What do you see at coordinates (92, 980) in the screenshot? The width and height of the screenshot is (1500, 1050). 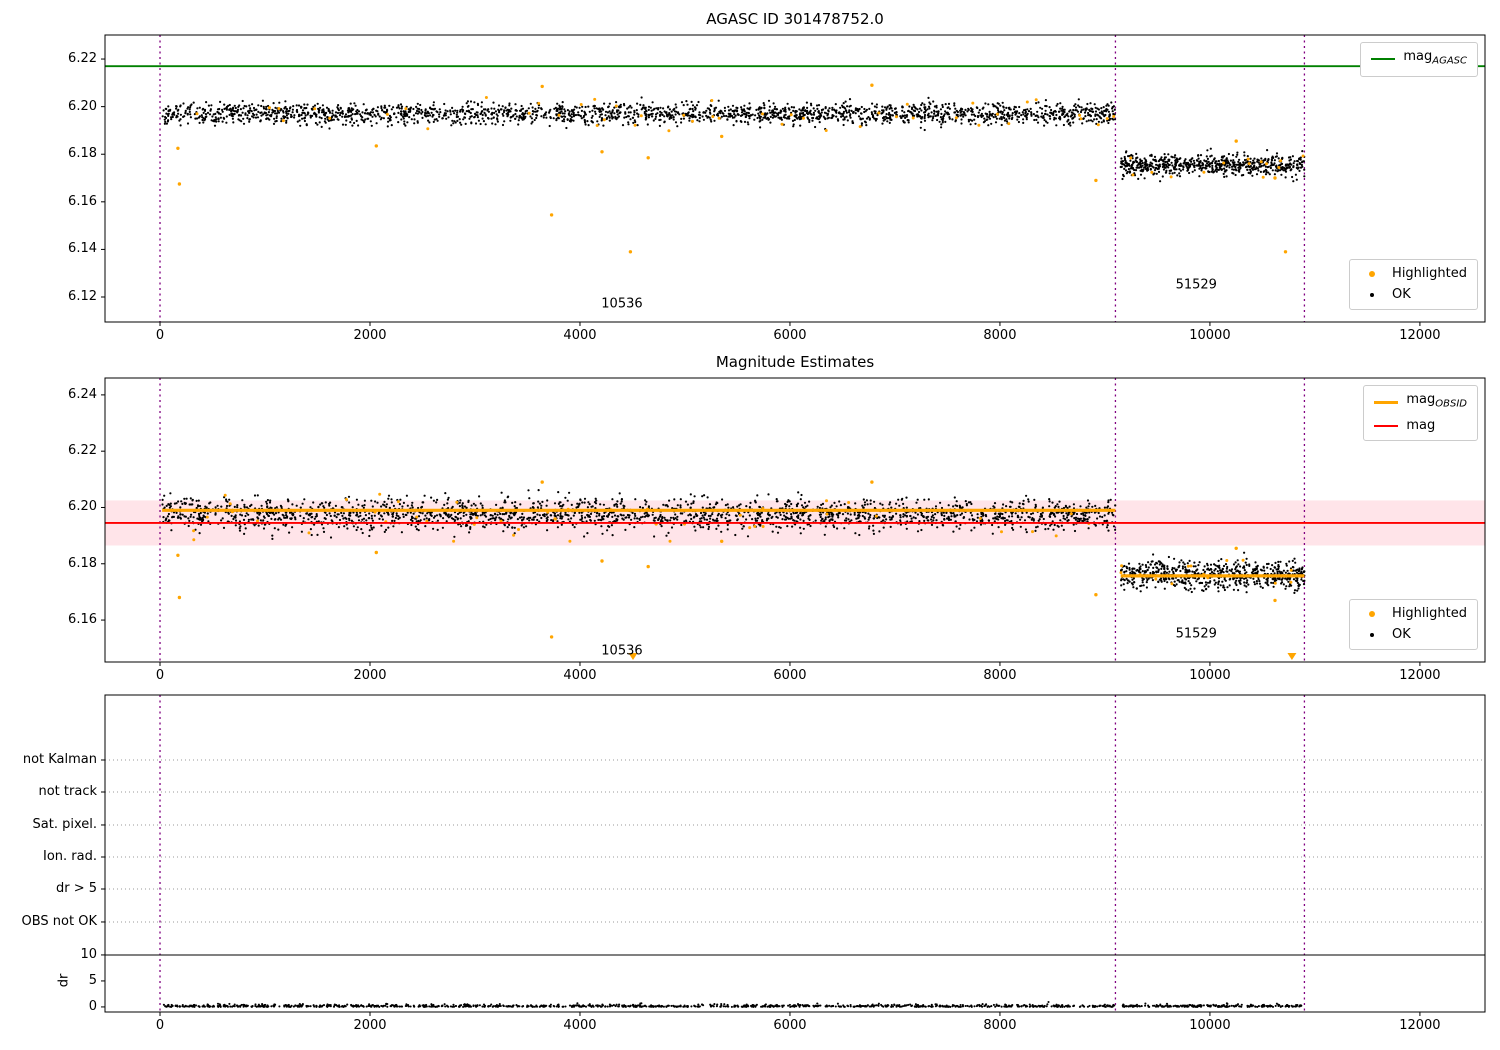 I see `dr-tick-label: 5` at bounding box center [92, 980].